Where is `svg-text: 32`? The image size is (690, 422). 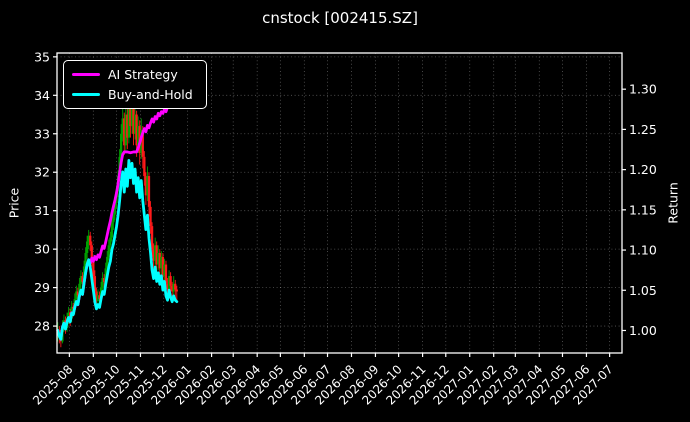
svg-text: 32 is located at coordinates (42, 172).